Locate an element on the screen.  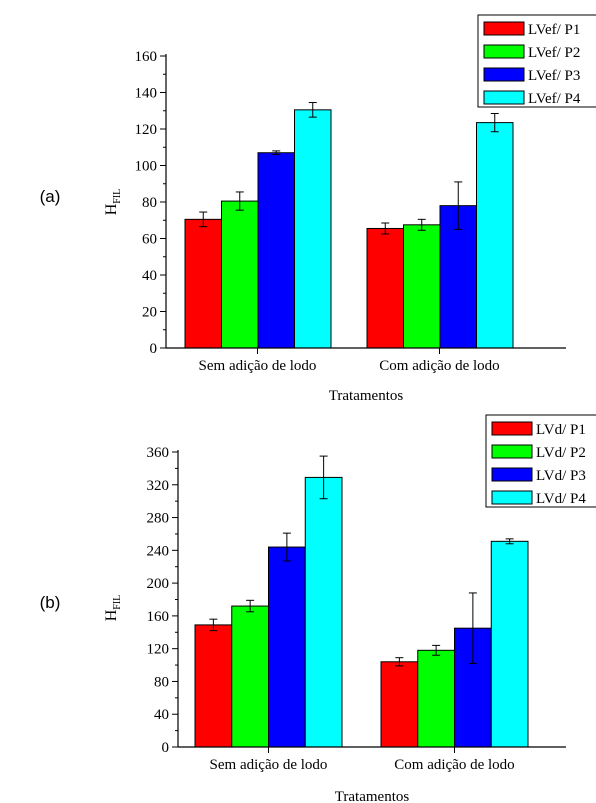
legend-label: LVef/ P1 is located at coordinates (554, 30).